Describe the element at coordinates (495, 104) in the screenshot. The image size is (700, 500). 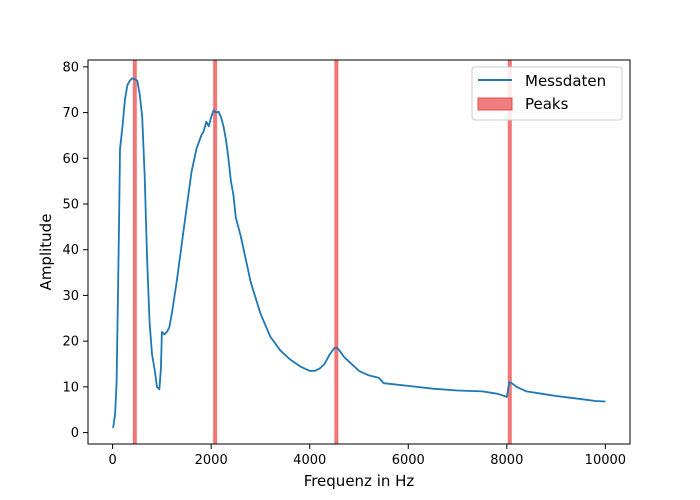
I see `legend-peaks-swatch` at that location.